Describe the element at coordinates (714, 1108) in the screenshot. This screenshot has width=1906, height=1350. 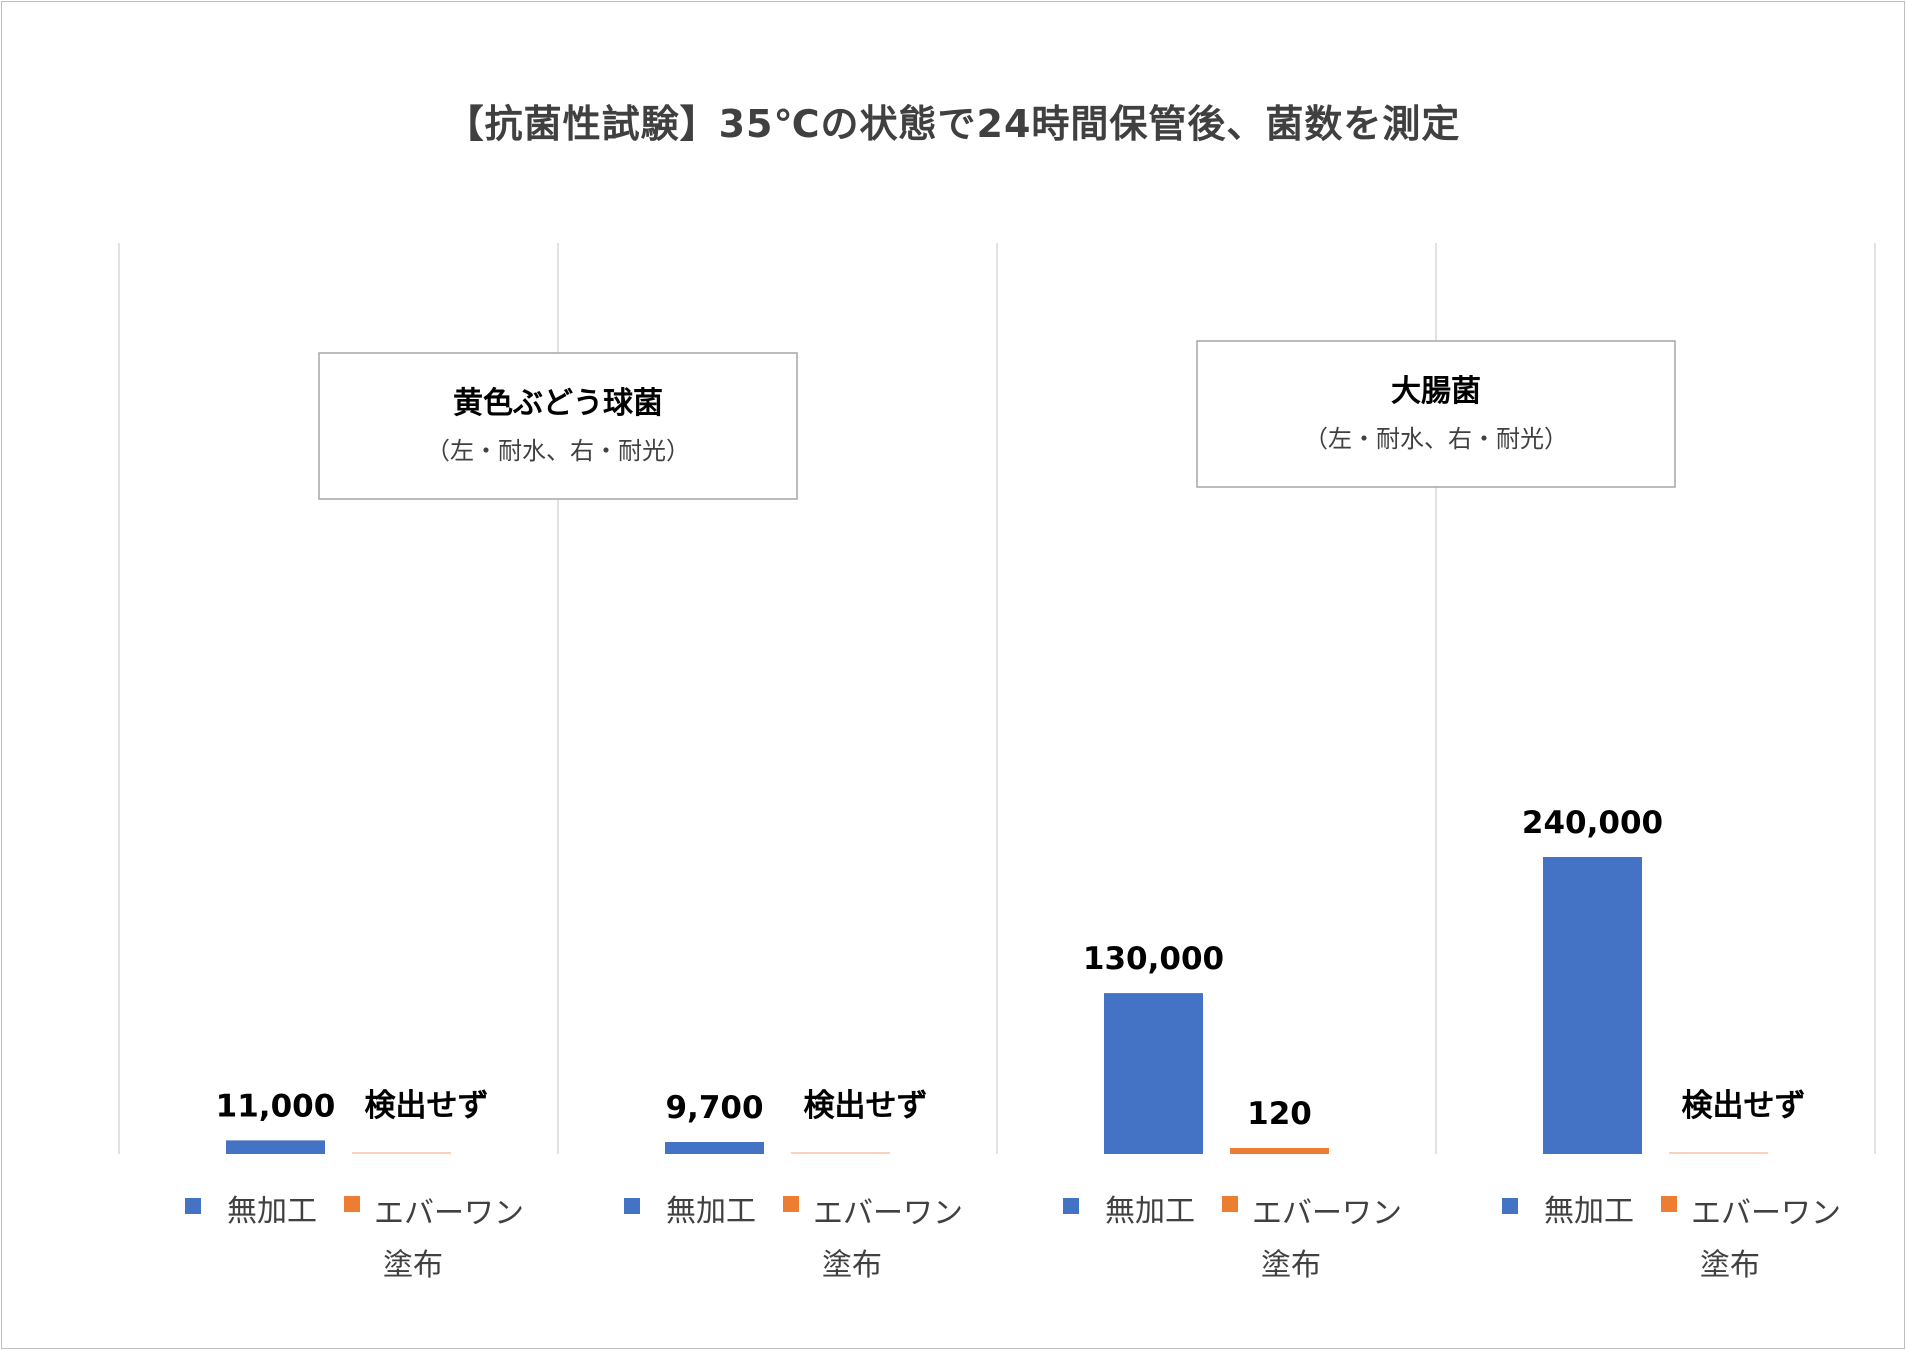
I see `data-label-untreated: 9,700` at that location.